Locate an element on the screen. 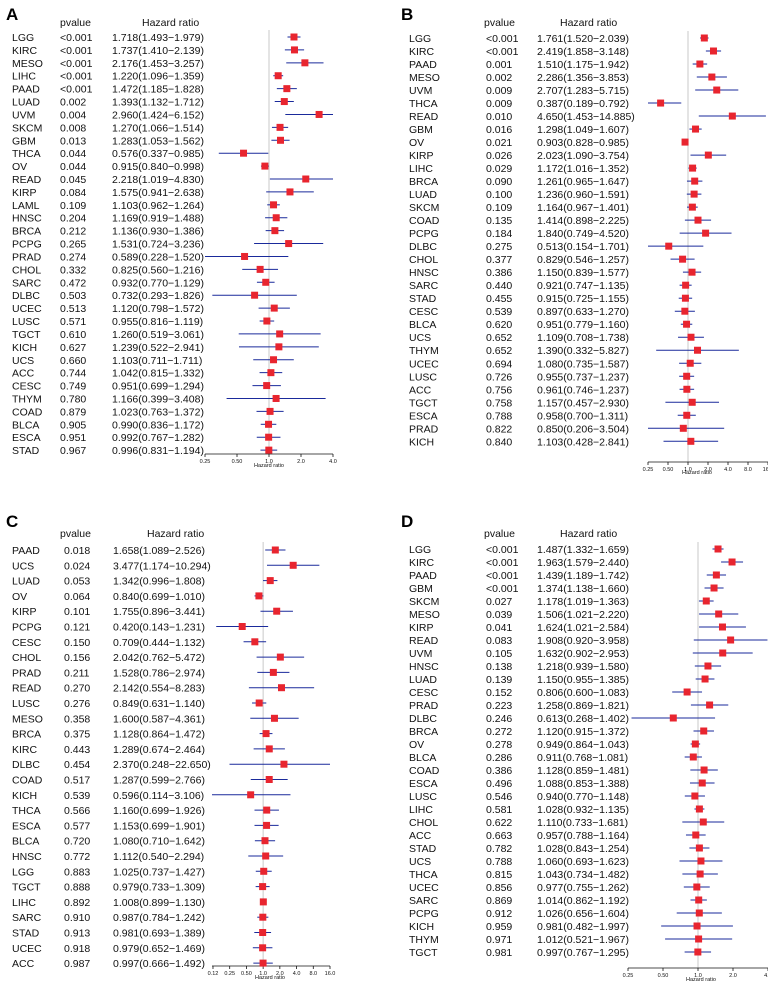 Image resolution: width=768 pixels, height=987 pixels. hazard-ratio-label: 1.120(0.915−1.372) is located at coordinates (583, 732).